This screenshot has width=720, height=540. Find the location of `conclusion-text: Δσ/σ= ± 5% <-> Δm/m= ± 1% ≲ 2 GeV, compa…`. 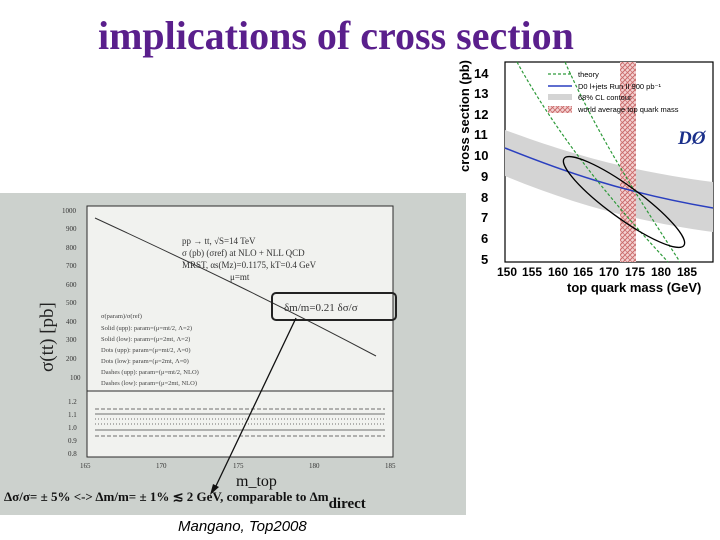

conclusion-text: Δσ/σ= ± 5% <-> Δm/m= ± 1% ≲ 2 GeV, compa… is located at coordinates (185, 500).